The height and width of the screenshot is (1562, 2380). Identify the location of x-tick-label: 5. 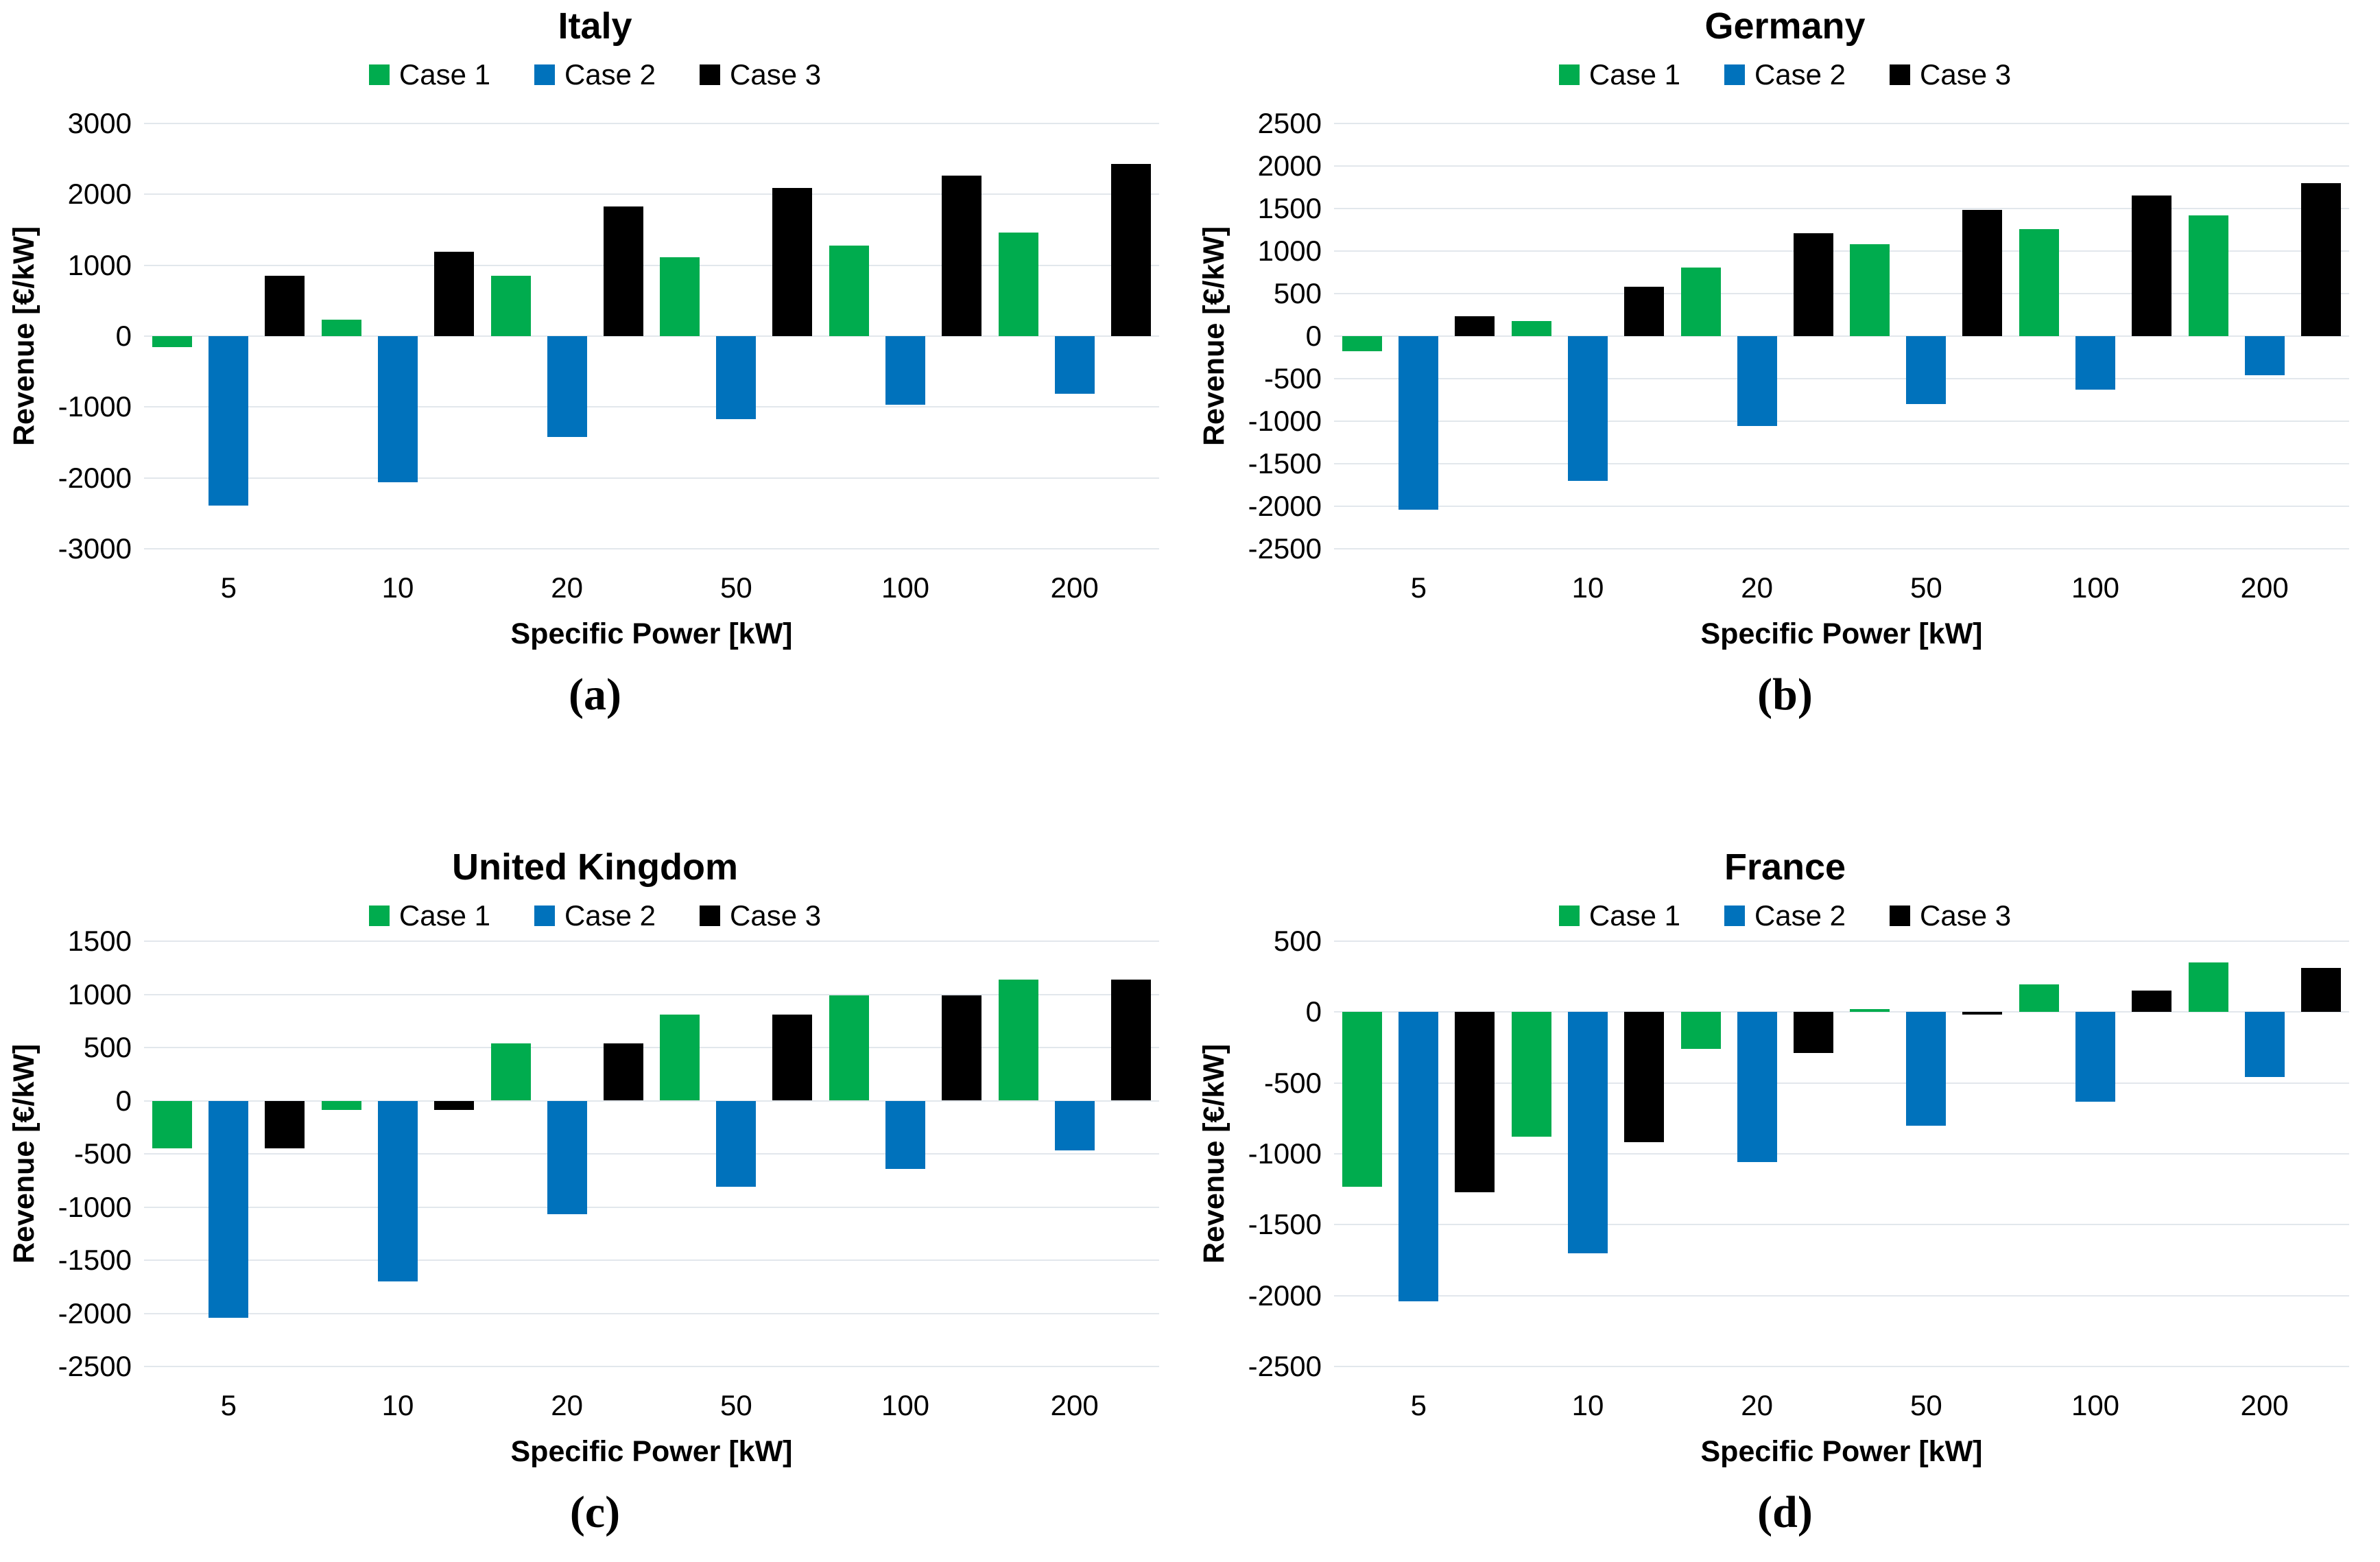
(1418, 587).